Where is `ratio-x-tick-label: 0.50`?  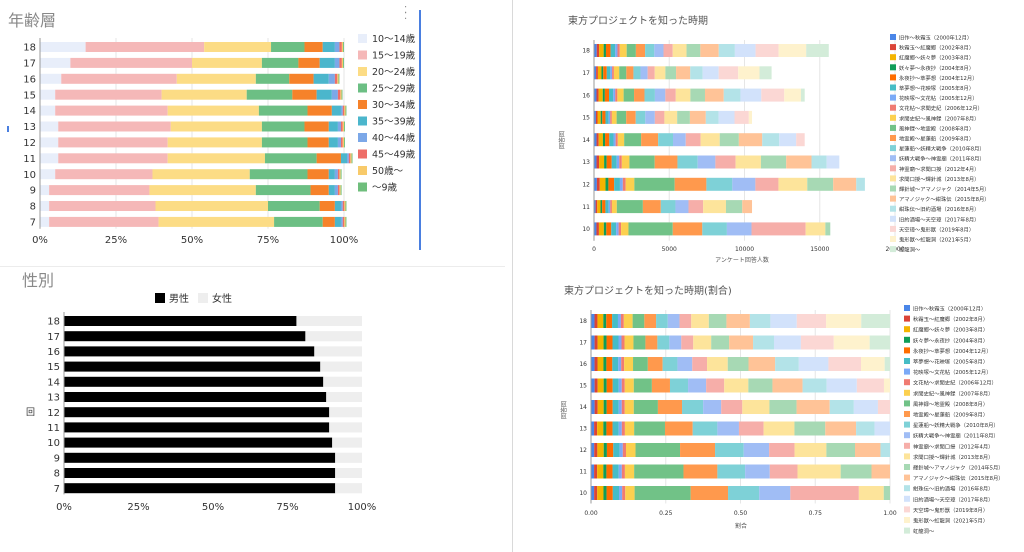
ratio-x-tick-label: 0.50 is located at coordinates (741, 513).